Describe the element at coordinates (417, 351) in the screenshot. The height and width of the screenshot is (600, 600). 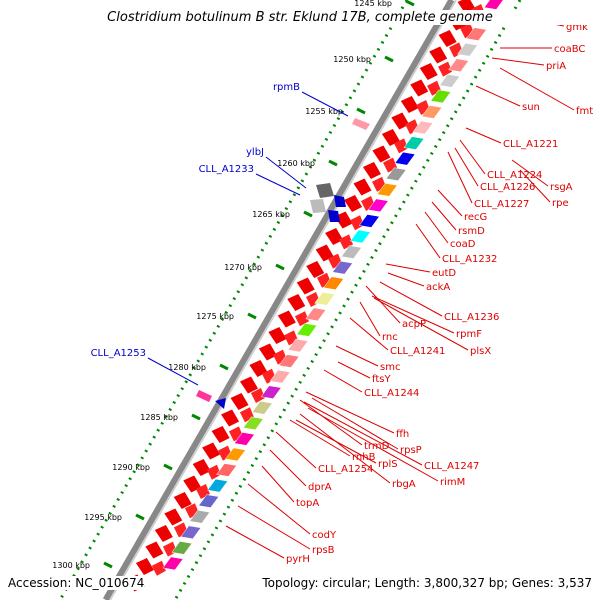
I see `gene-label: CLL_A1241` at that location.